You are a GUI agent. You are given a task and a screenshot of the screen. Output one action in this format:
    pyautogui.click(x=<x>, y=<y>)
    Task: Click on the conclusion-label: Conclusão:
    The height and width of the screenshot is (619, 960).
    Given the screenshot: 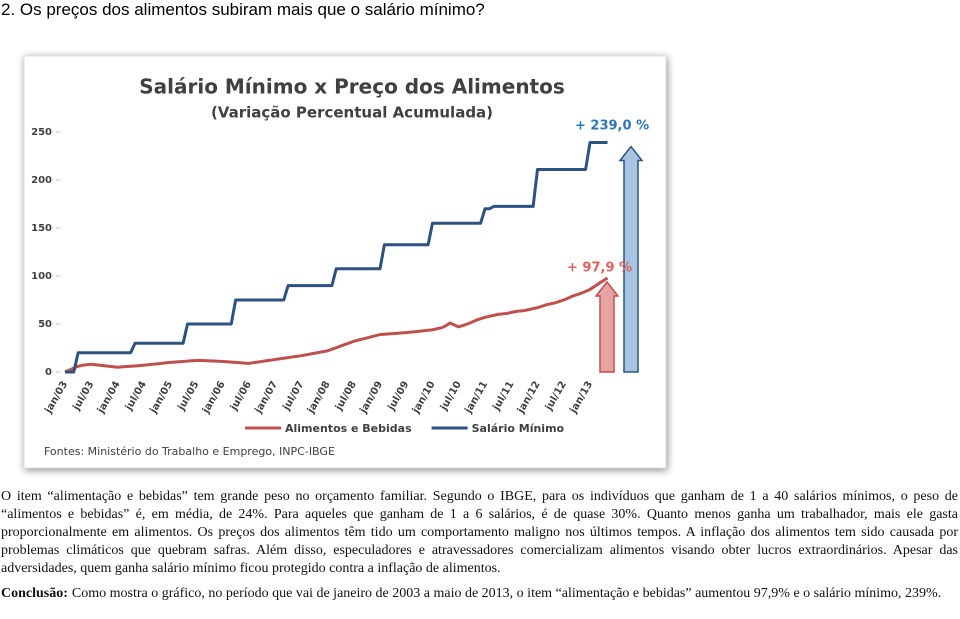 What is the action you would take?
    pyautogui.click(x=34, y=593)
    